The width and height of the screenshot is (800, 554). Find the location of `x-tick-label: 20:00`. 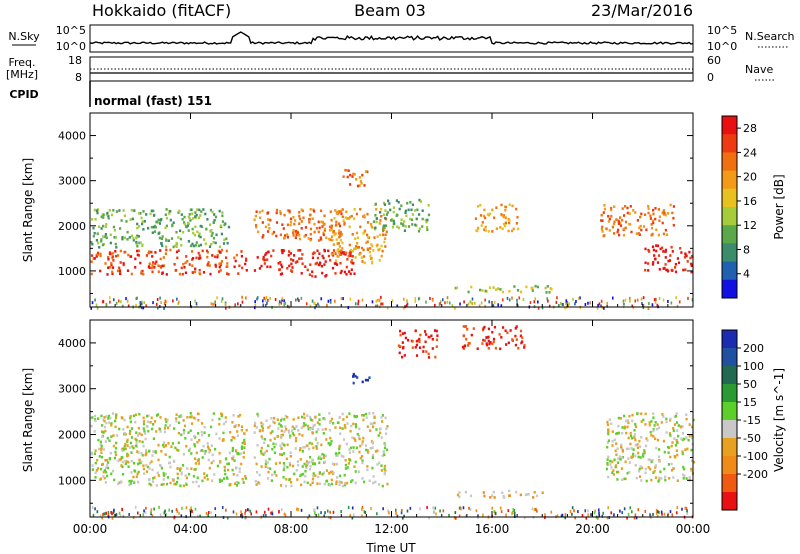

x-tick-label: 20:00 is located at coordinates (592, 529).